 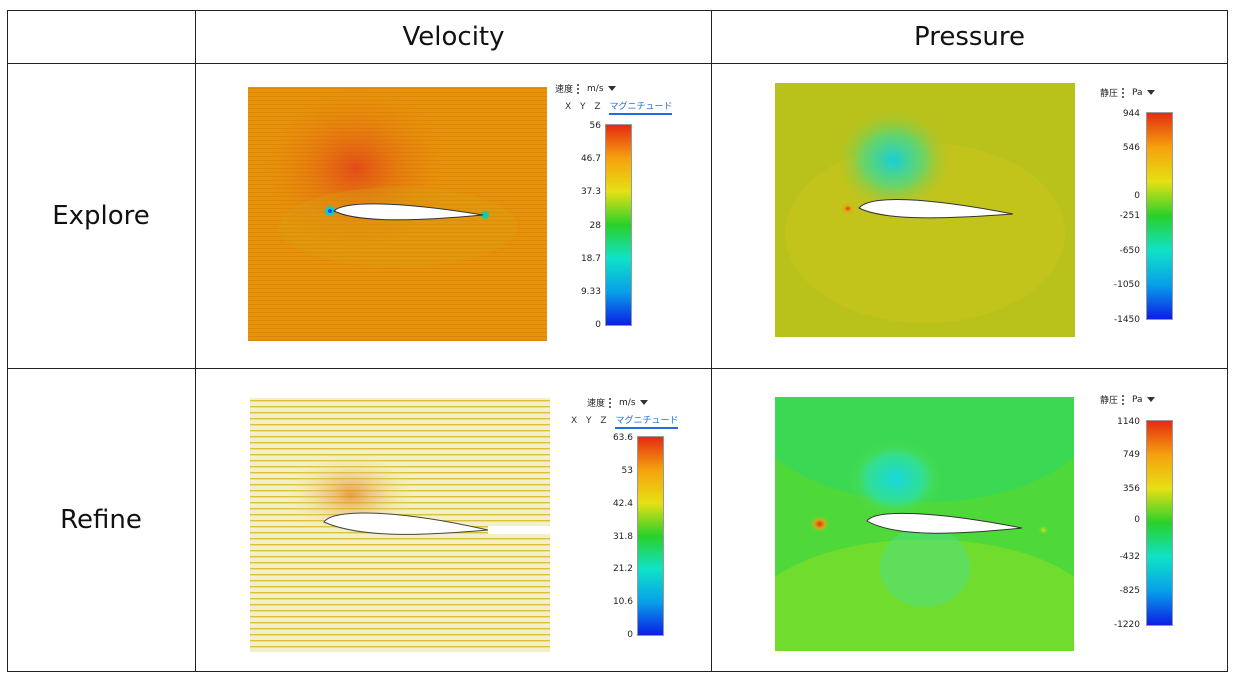 I want to click on scale-tick: 37.3, so click(x=590, y=192).